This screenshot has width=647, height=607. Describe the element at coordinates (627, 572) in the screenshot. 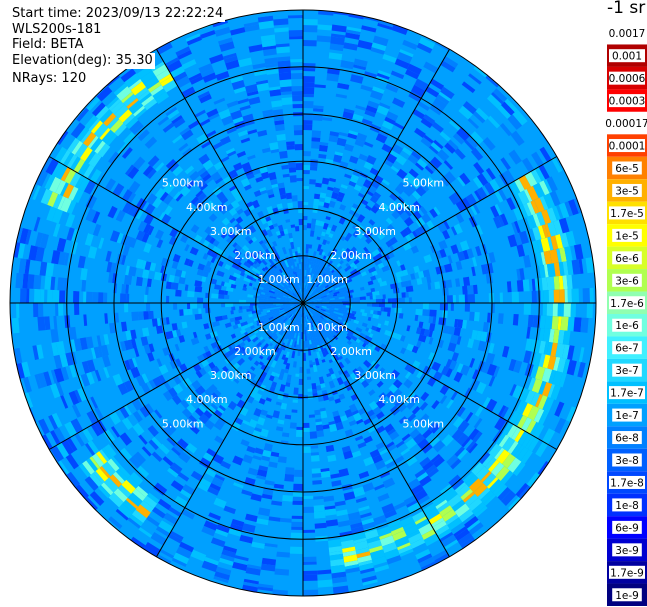

I see `colorbar-label-bg` at that location.